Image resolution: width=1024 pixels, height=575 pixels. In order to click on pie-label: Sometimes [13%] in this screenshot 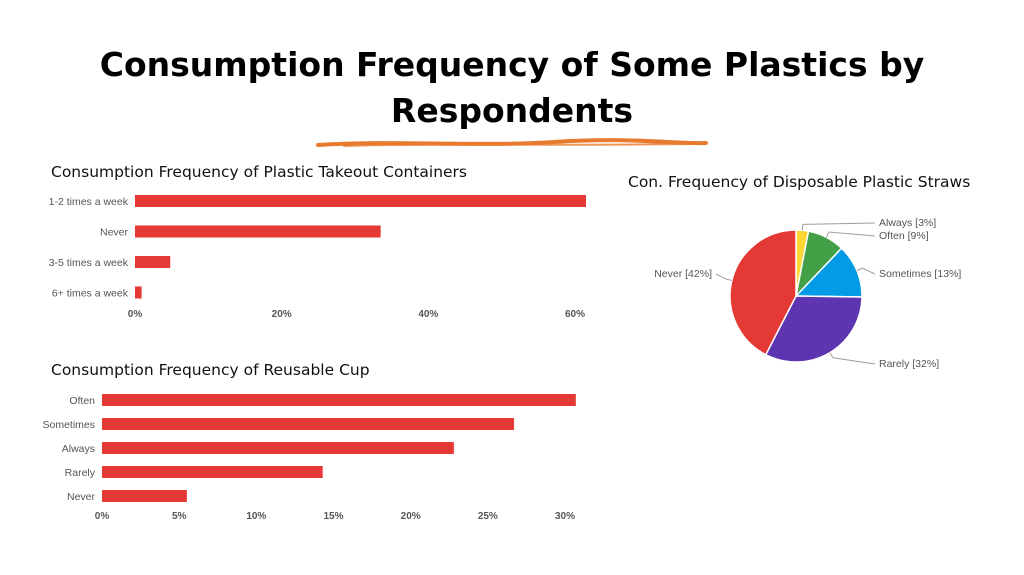, I will do `click(920, 274)`.